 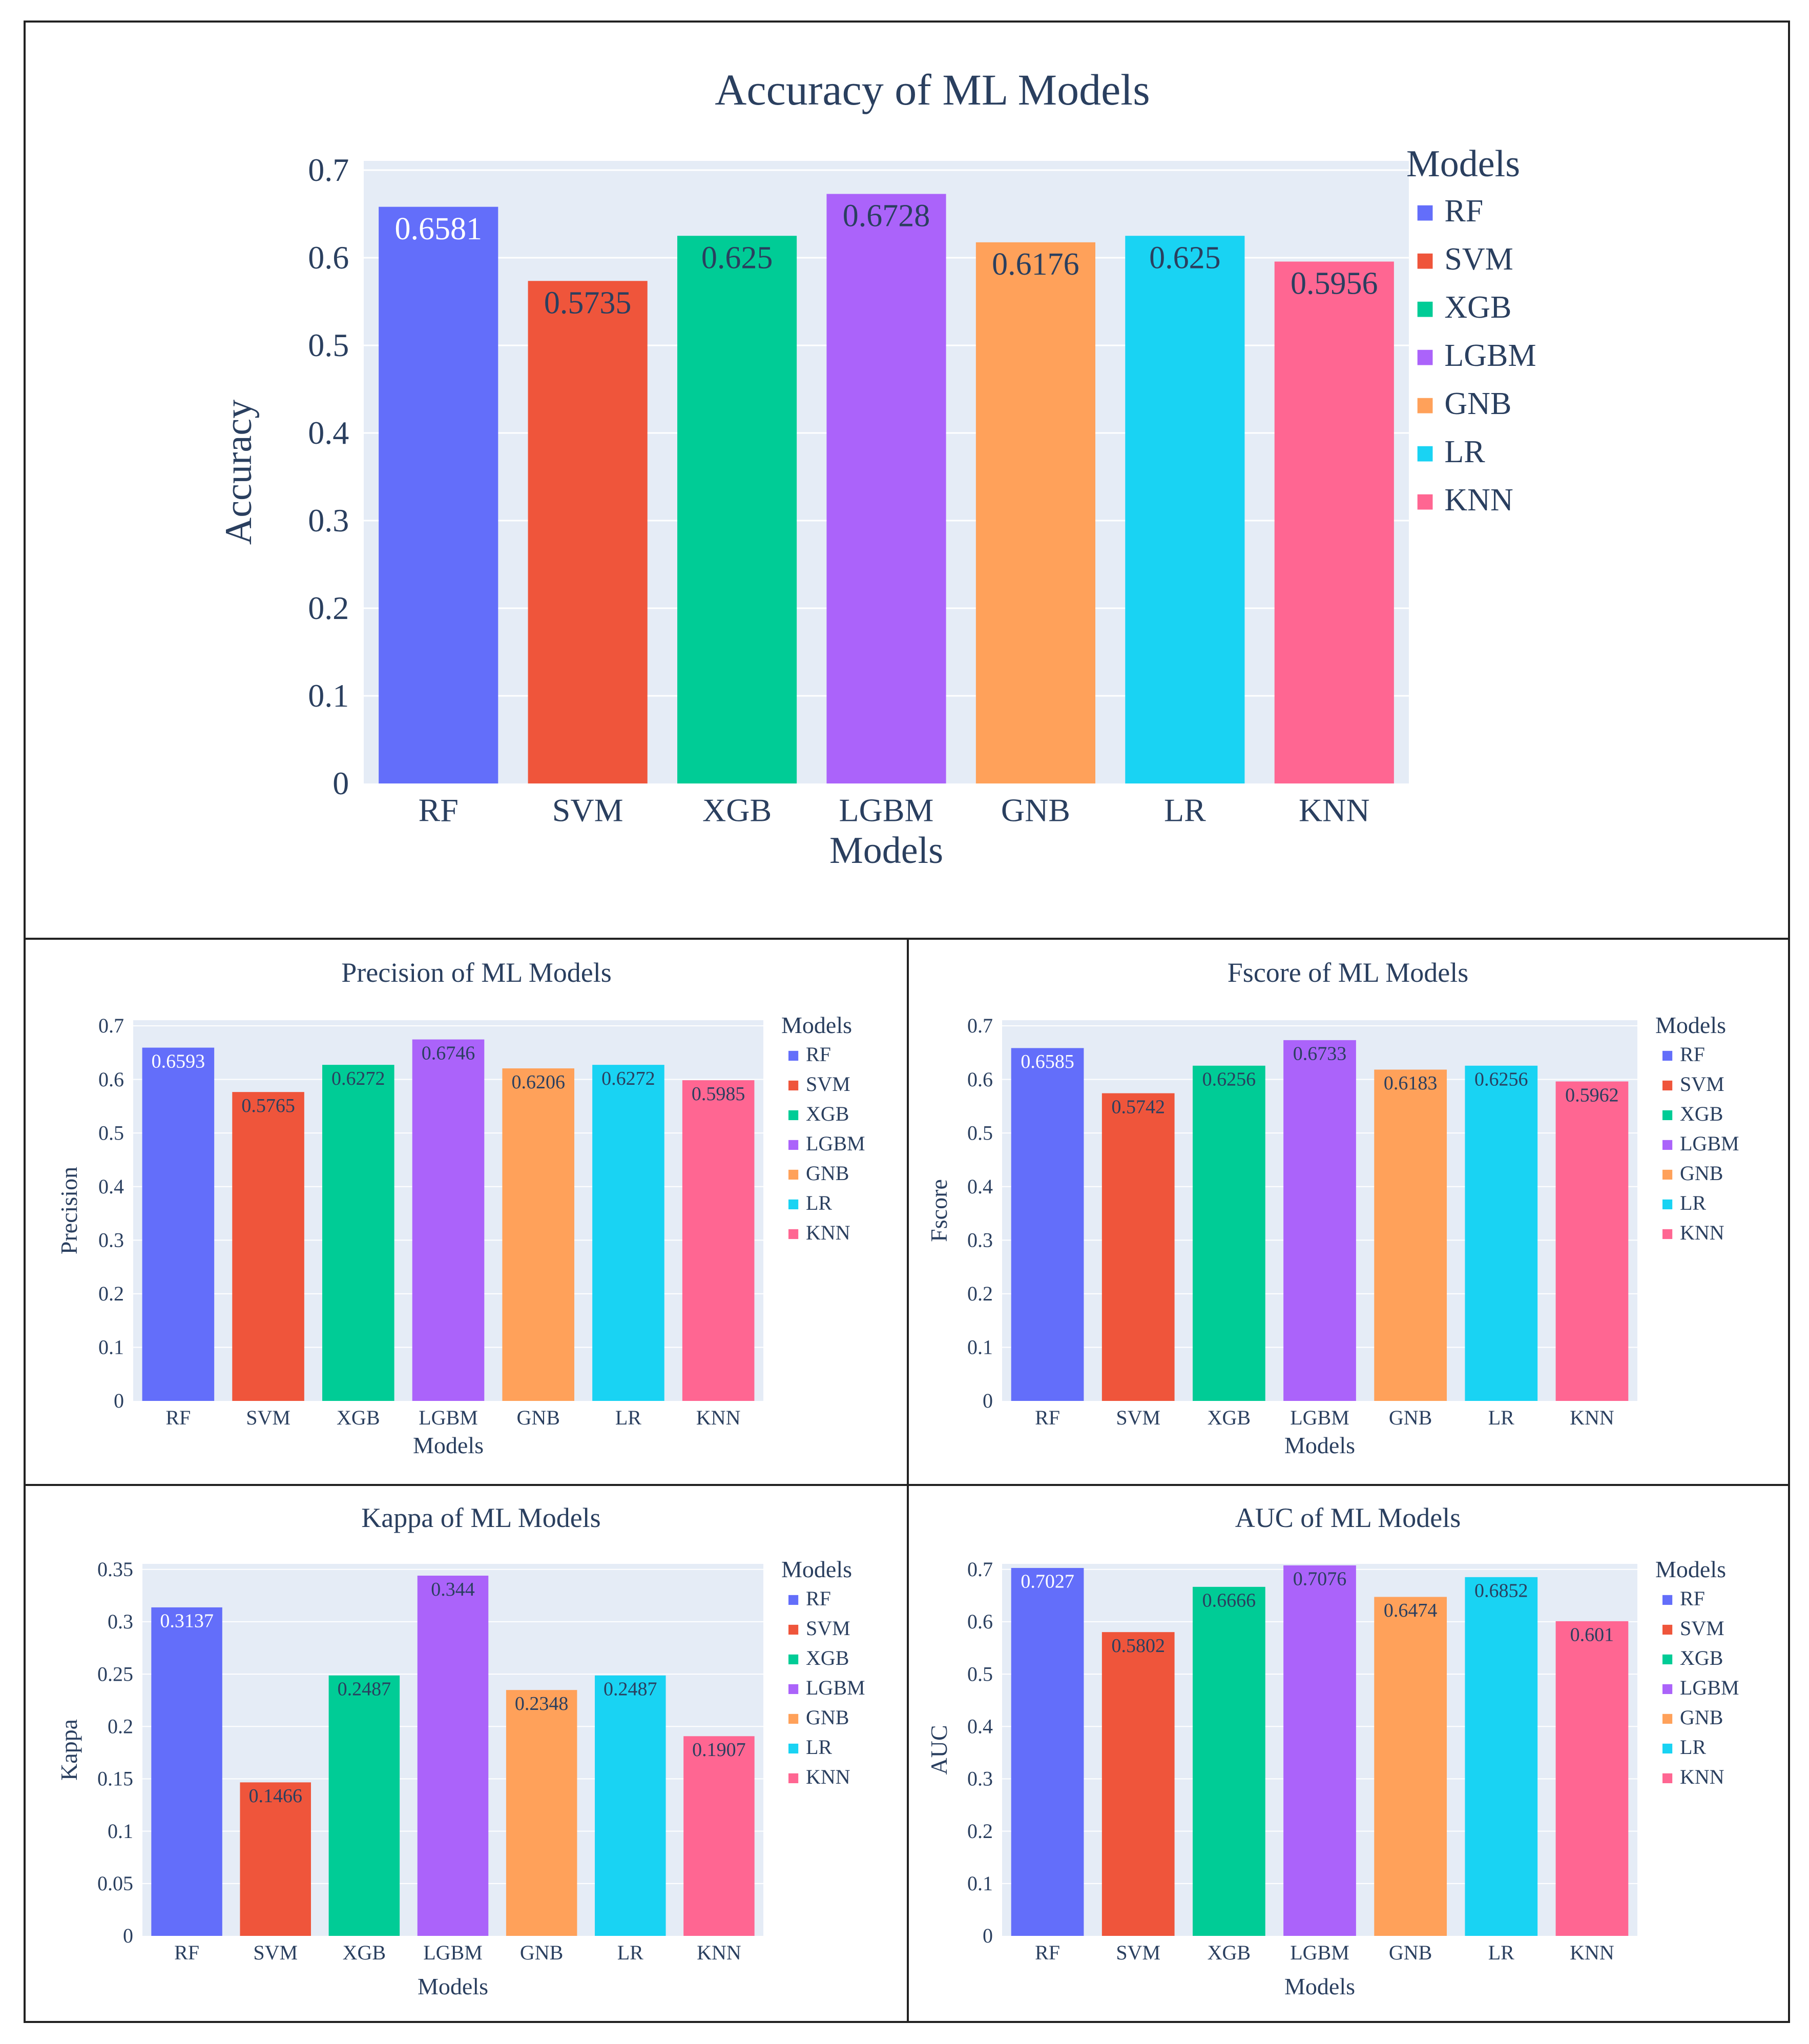 I want to click on precision-bar-value-label: 0.5985, so click(x=718, y=1094).